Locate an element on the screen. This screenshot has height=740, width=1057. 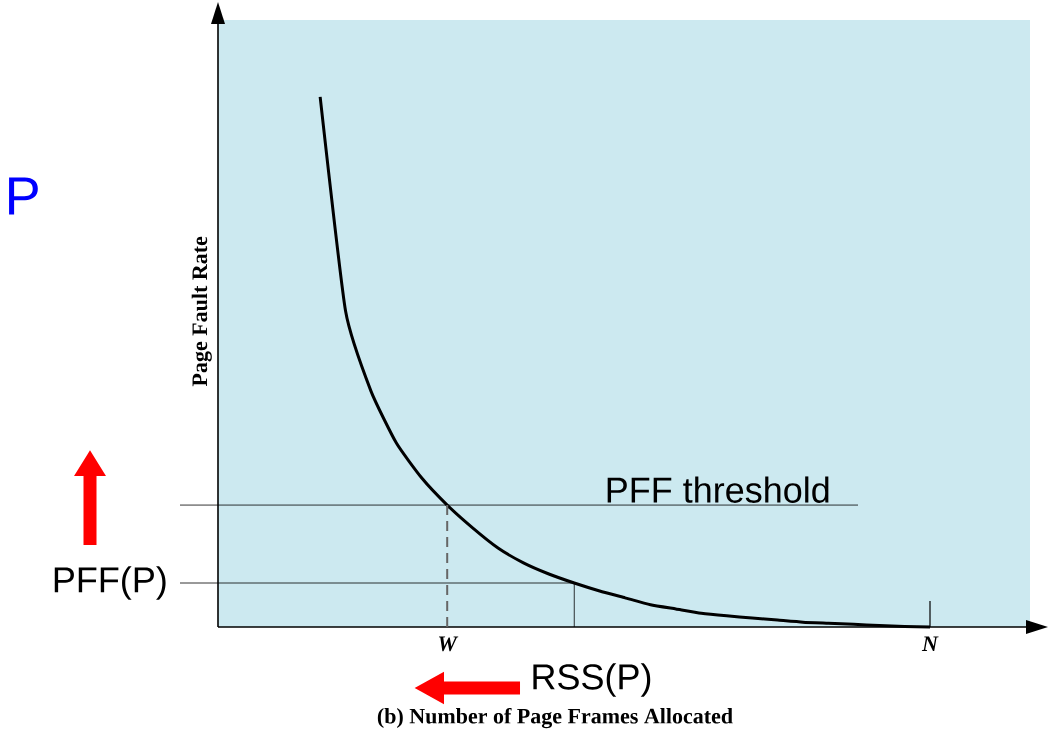
x-axis-title: (b) Number of Page Frames Allocated is located at coordinates (555, 718).